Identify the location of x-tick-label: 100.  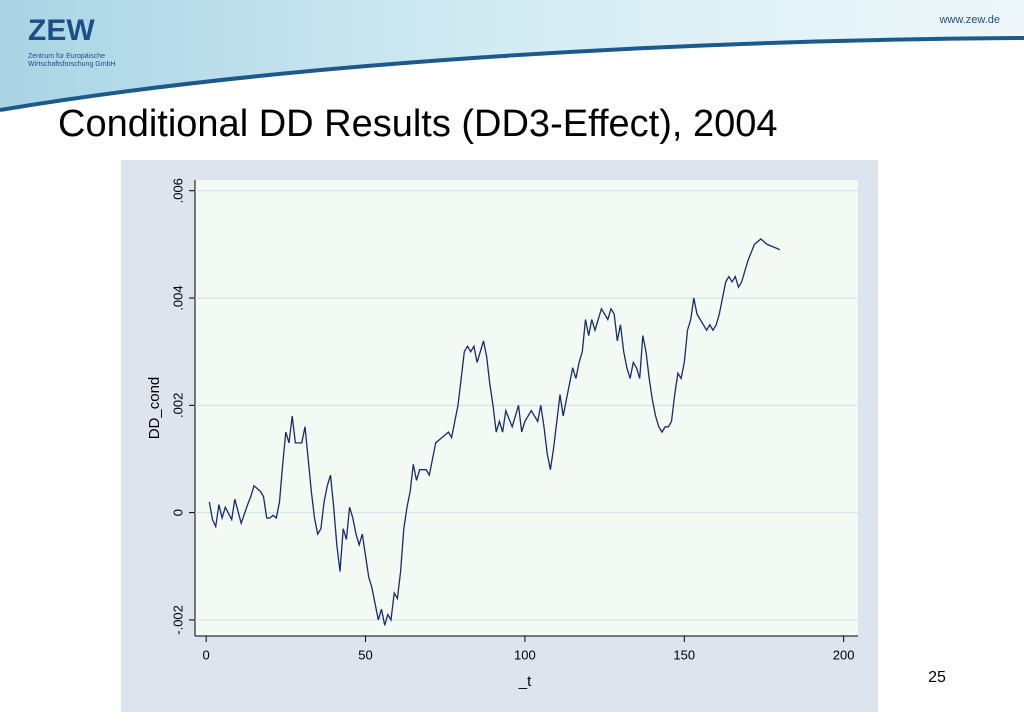
(525, 654).